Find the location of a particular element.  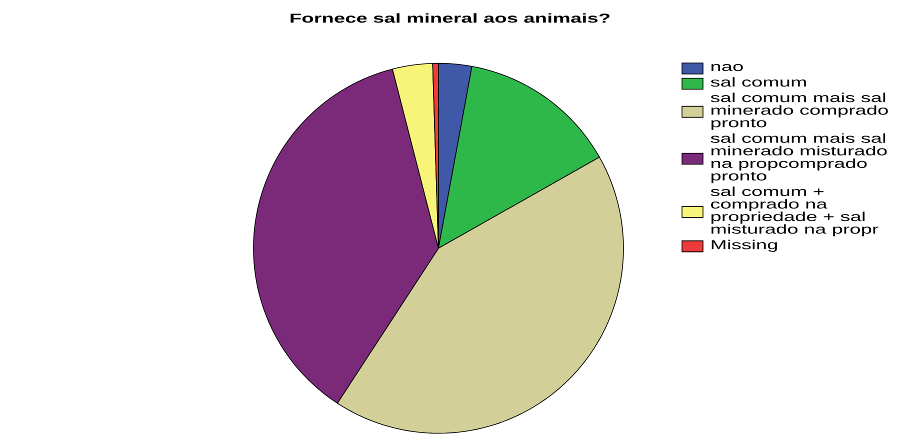

legend-label: sal comum + comprado na propriedade + sal misturado na propr is located at coordinates (794, 211).